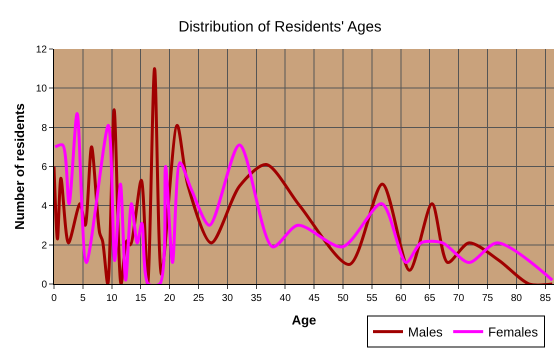  Describe the element at coordinates (372, 298) in the screenshot. I see `x-tick-label: 55` at that location.